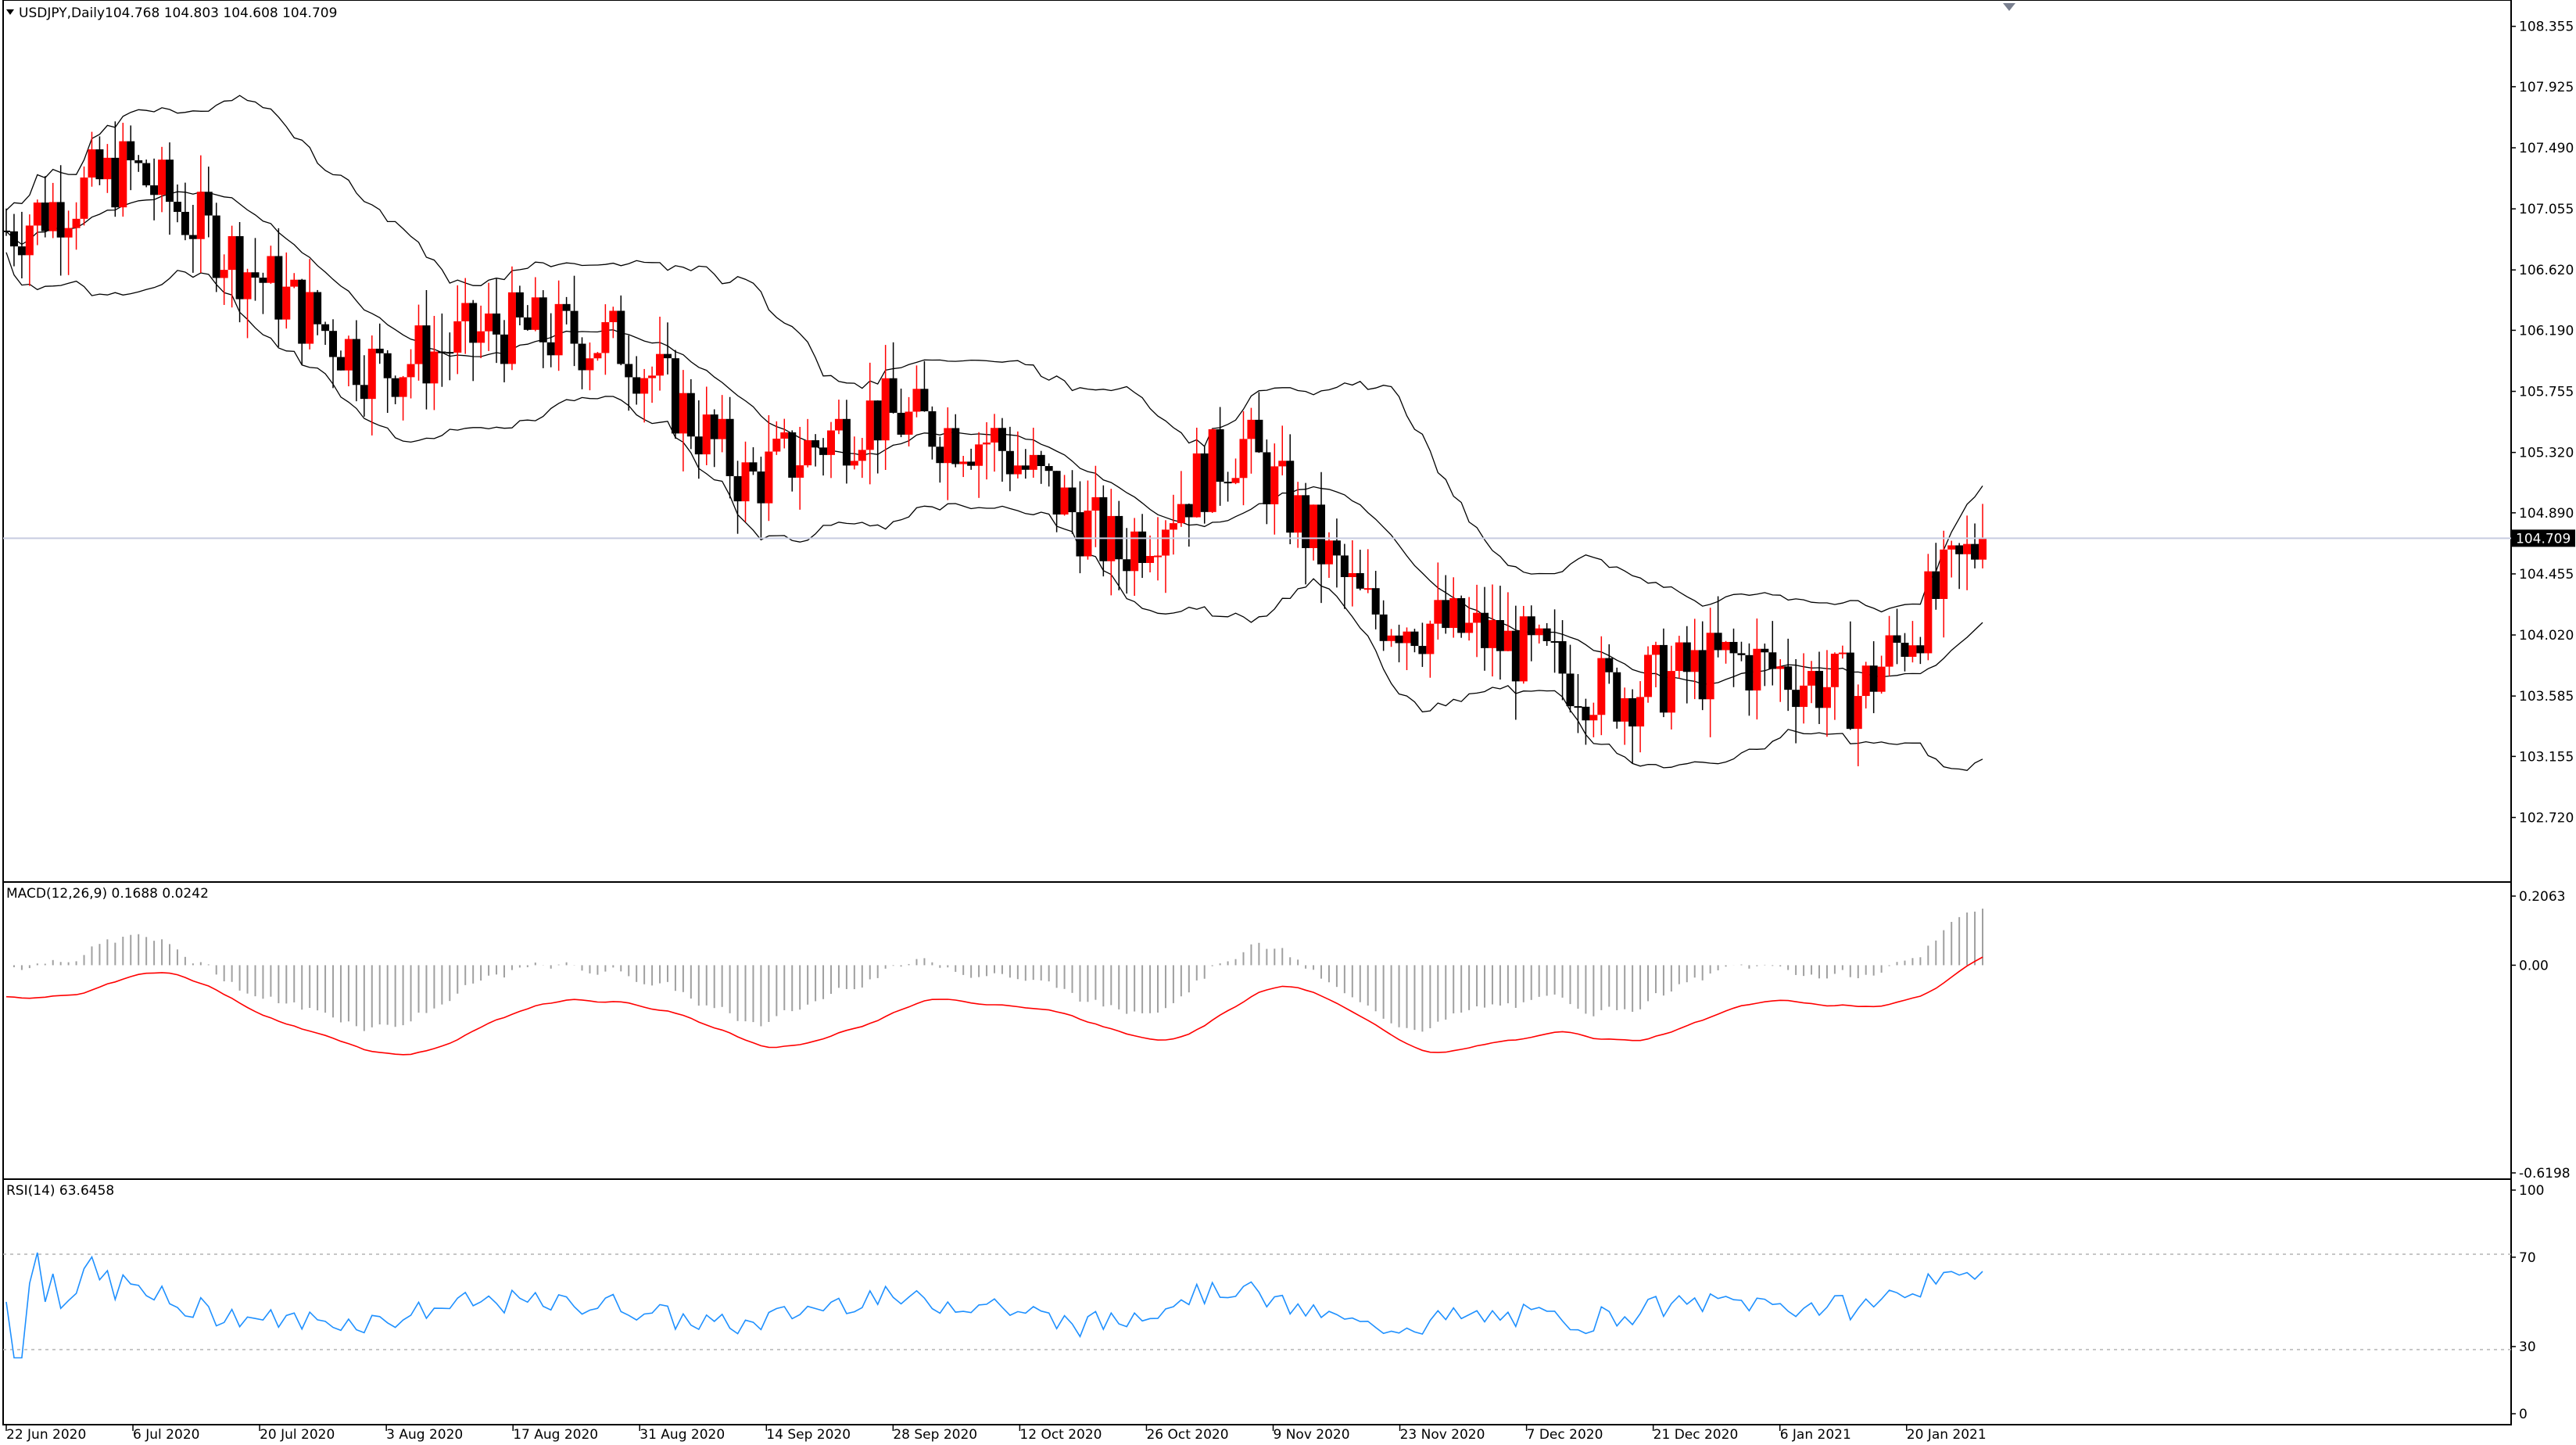 The height and width of the screenshot is (1445, 2576). What do you see at coordinates (2546, 757) in the screenshot?
I see `price-tick-label: 103.155` at bounding box center [2546, 757].